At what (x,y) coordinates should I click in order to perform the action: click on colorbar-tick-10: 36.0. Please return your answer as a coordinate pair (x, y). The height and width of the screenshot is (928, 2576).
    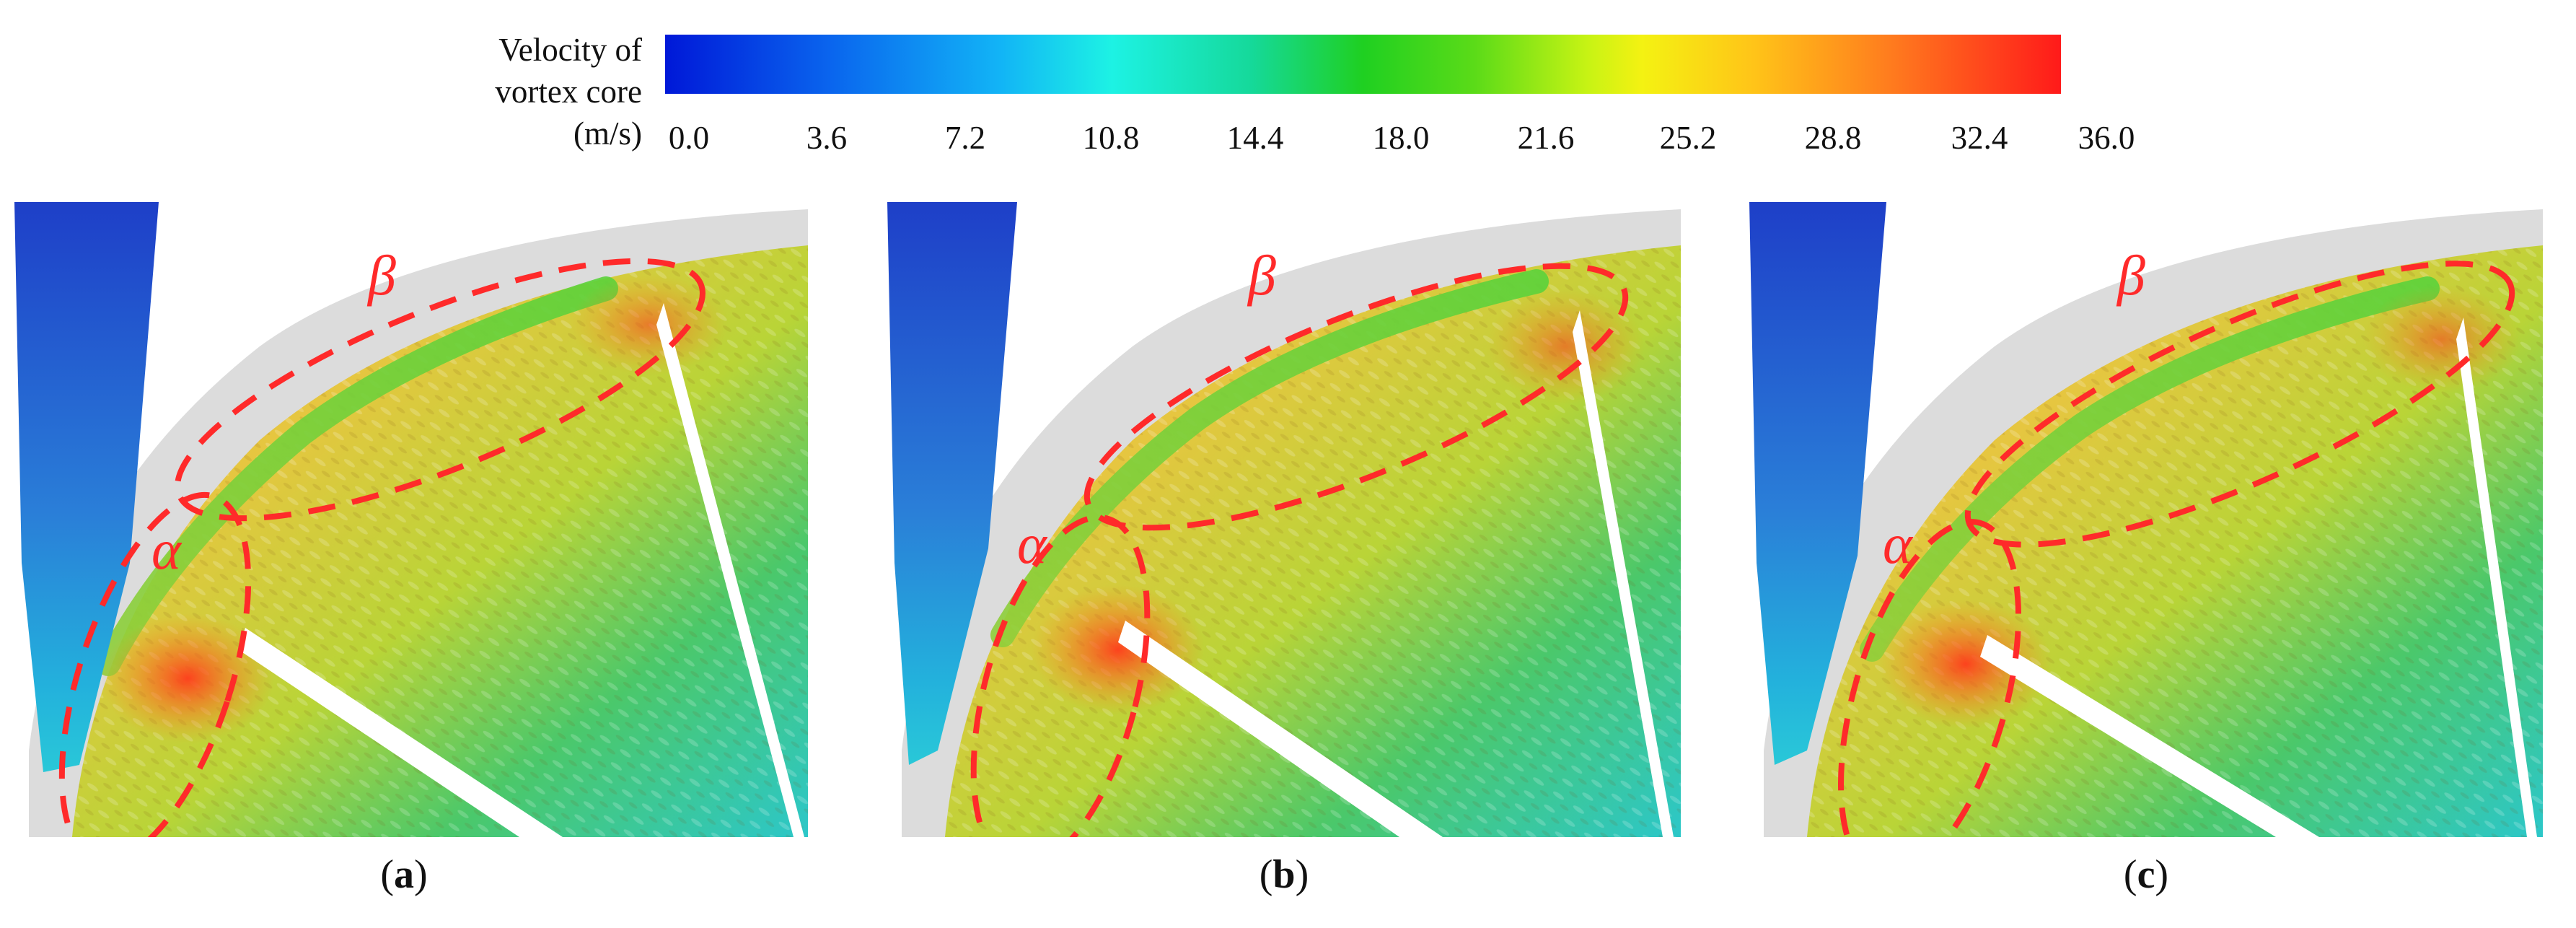
    Looking at the image, I should click on (2106, 138).